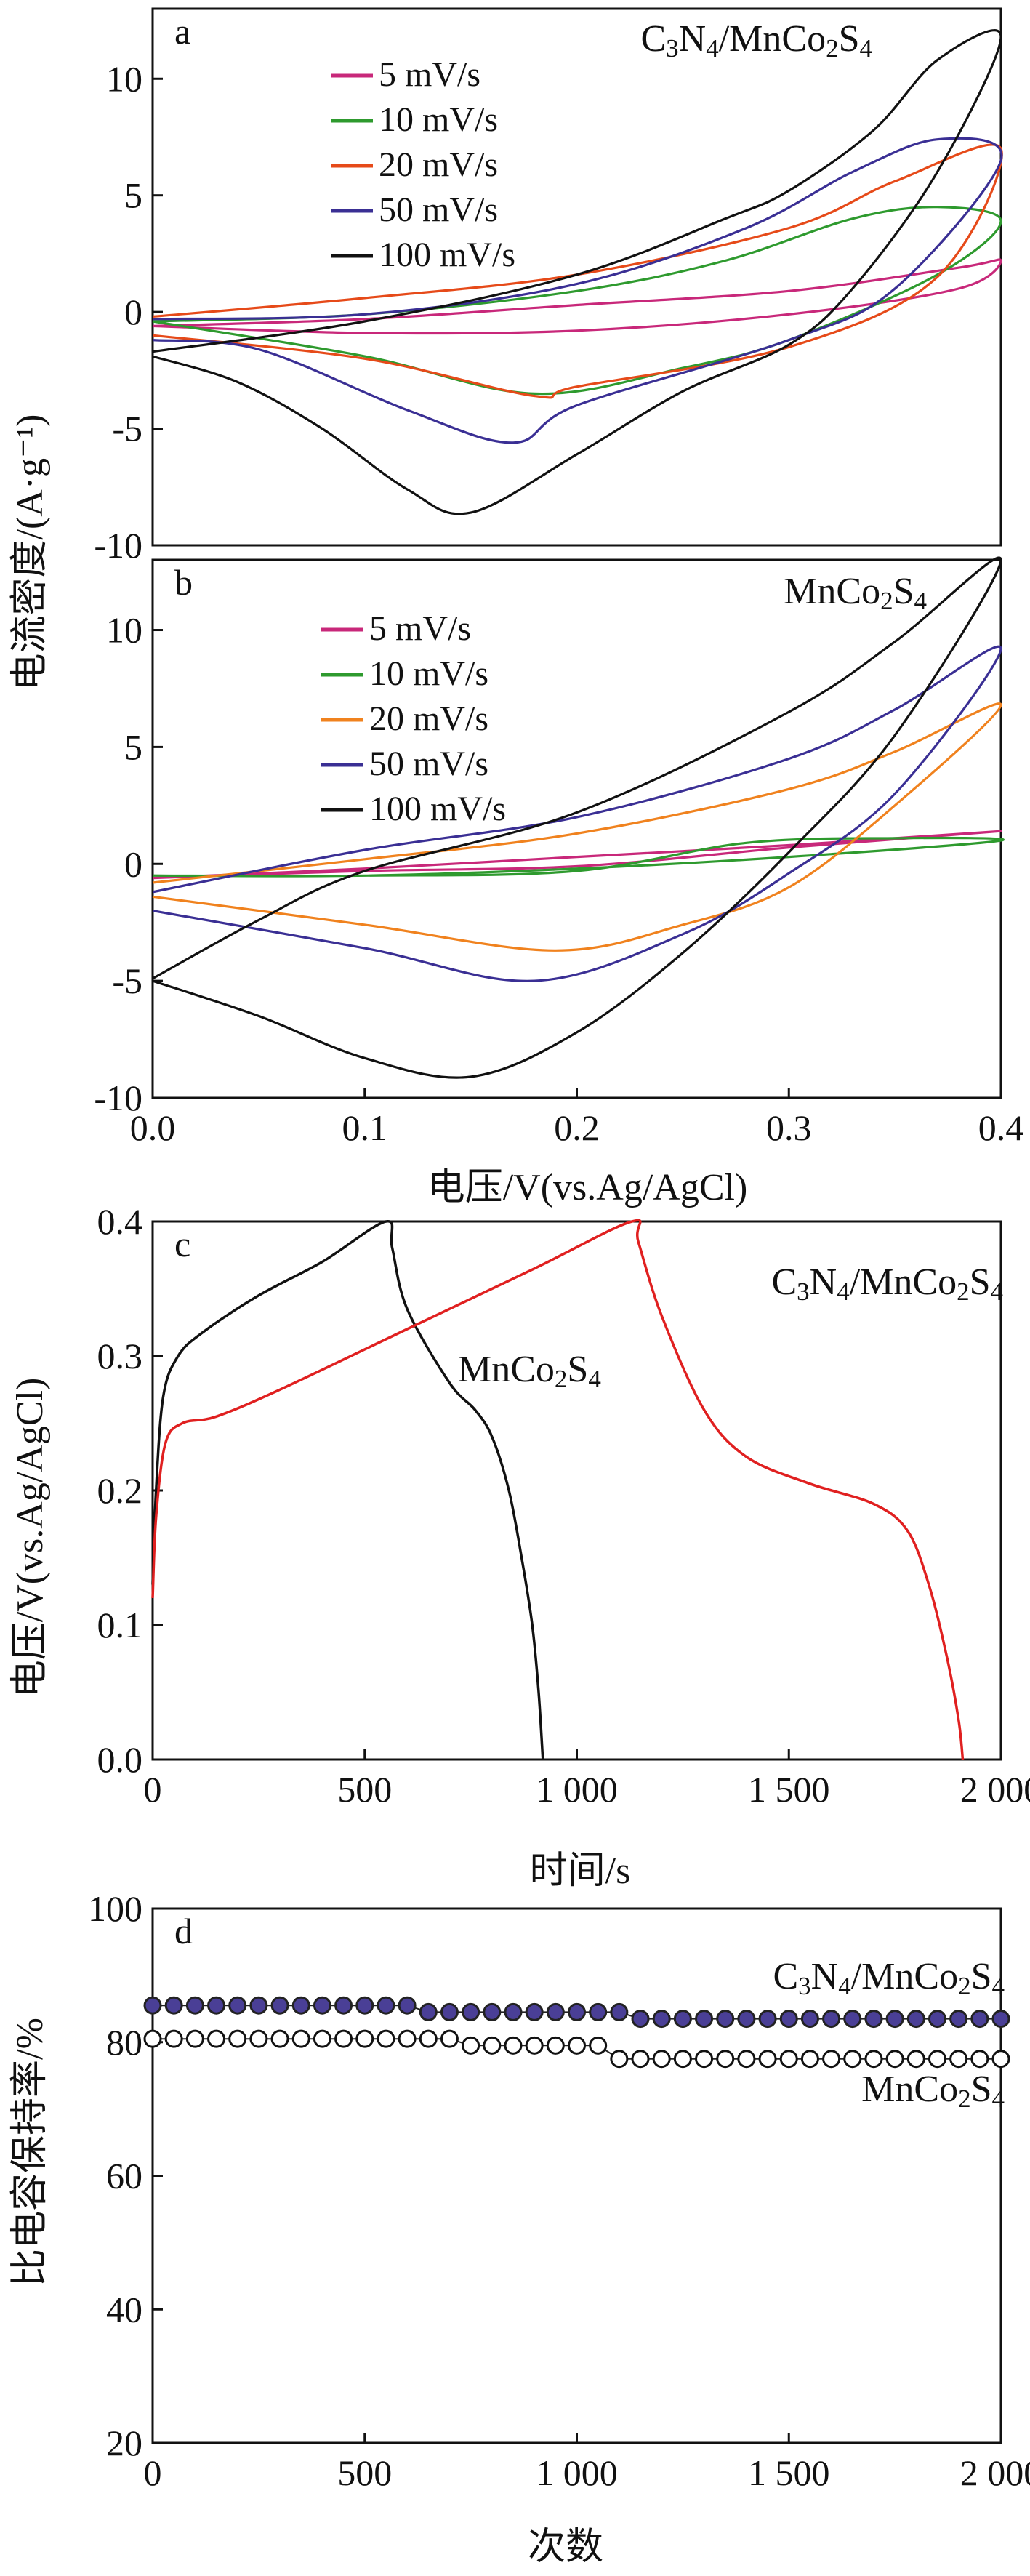 This screenshot has width=1030, height=2576. Describe the element at coordinates (182, 1244) in the screenshot. I see `panel-label: c` at that location.